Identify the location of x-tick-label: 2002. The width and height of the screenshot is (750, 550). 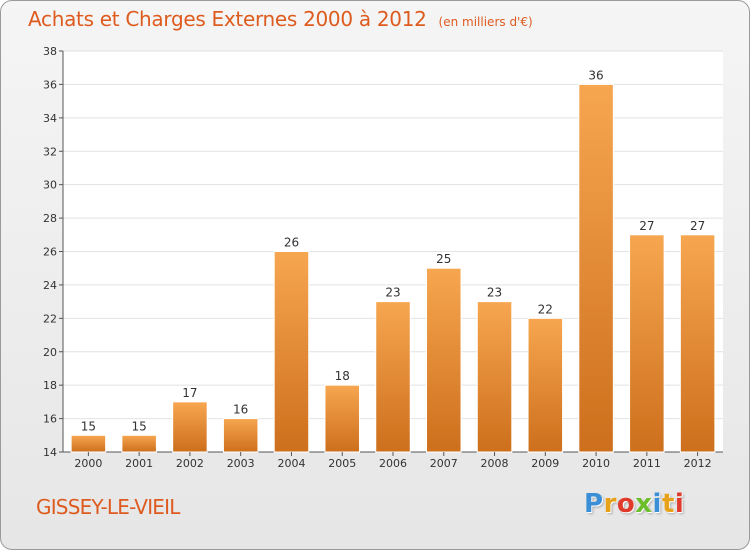
(190, 463).